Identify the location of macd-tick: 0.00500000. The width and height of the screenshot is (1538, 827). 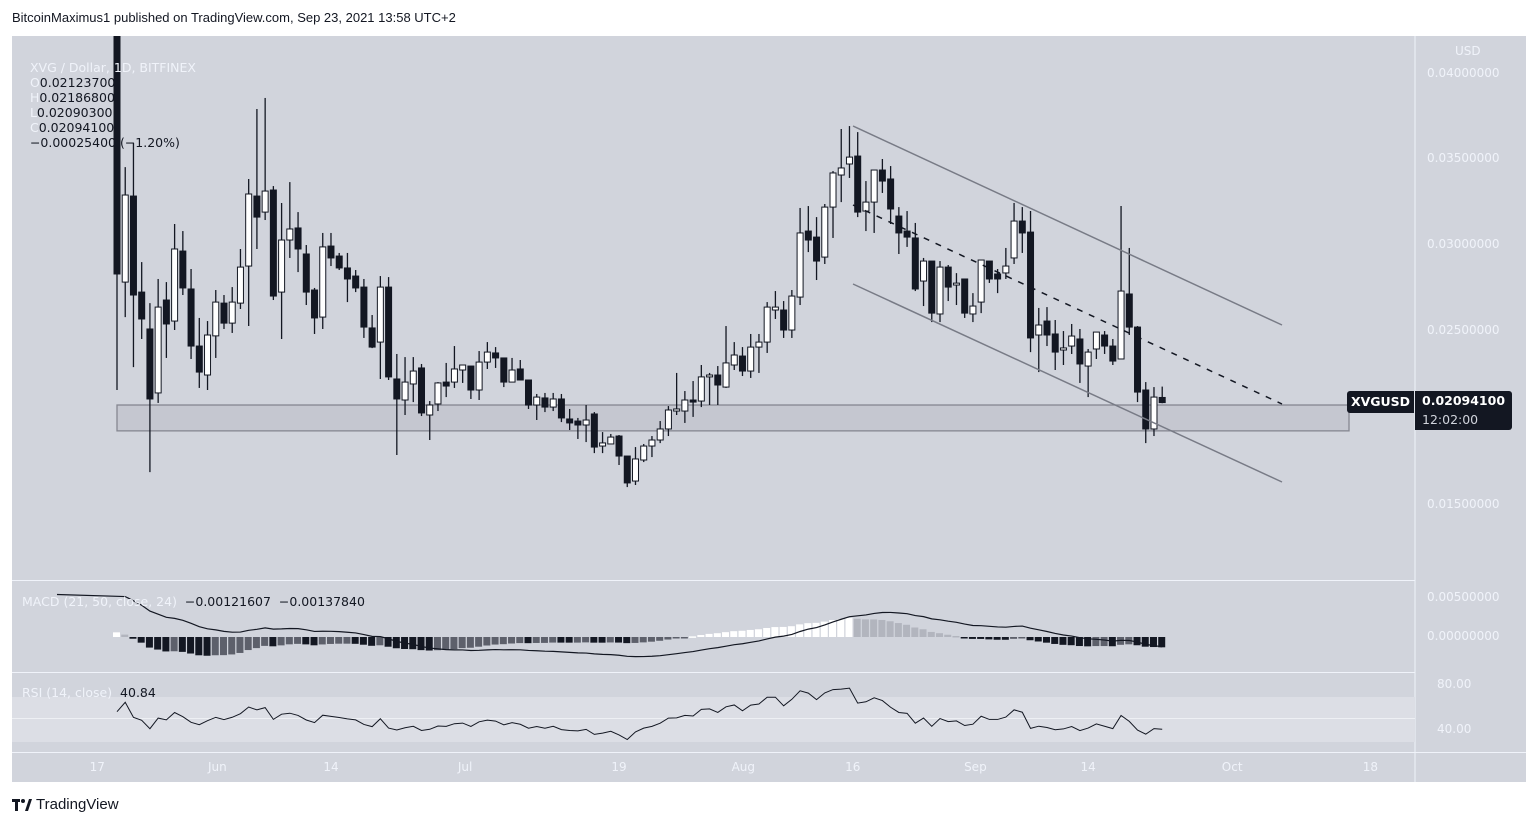
(1463, 597).